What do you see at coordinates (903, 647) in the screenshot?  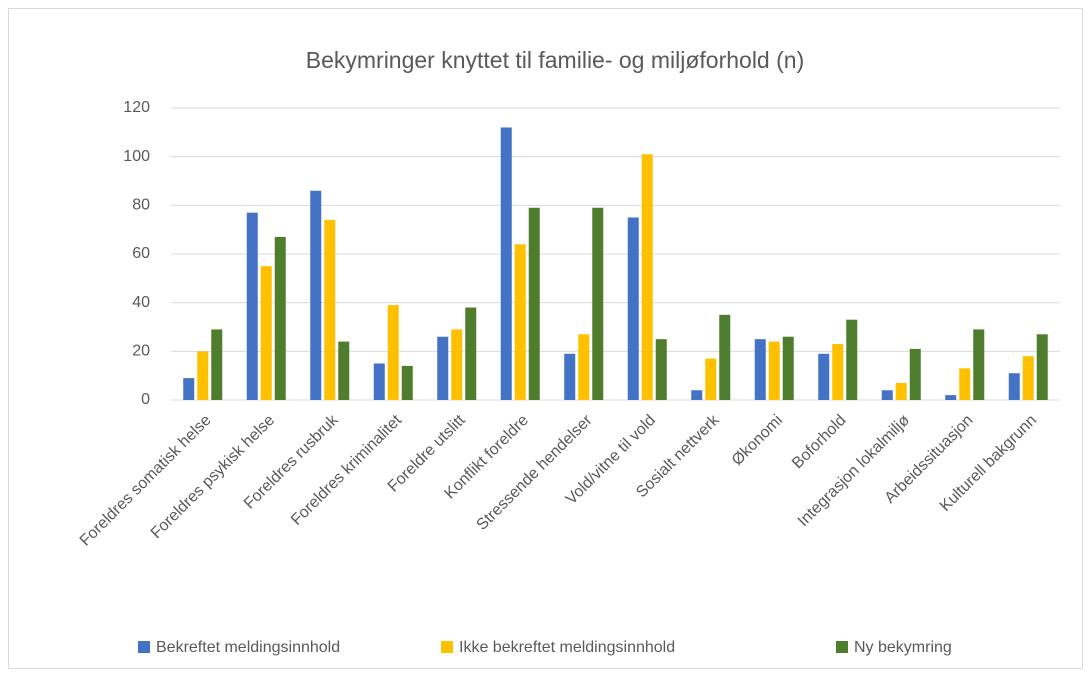 I see `legend-label: Ny bekymring` at bounding box center [903, 647].